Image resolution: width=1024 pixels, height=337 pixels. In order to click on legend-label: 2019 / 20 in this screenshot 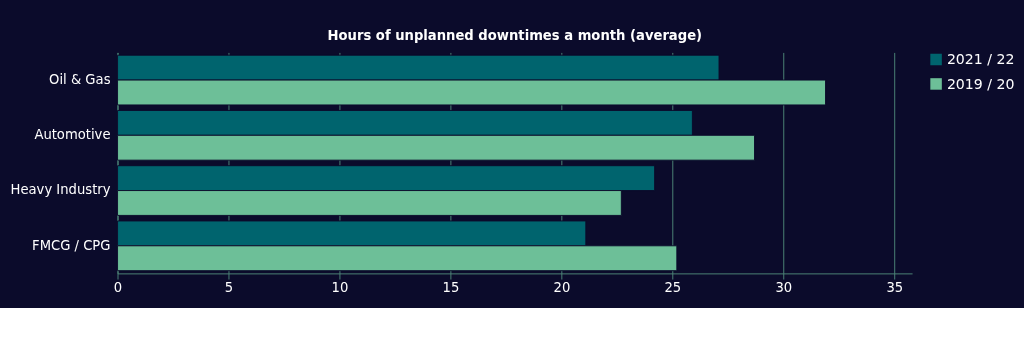, I will do `click(980, 83)`.